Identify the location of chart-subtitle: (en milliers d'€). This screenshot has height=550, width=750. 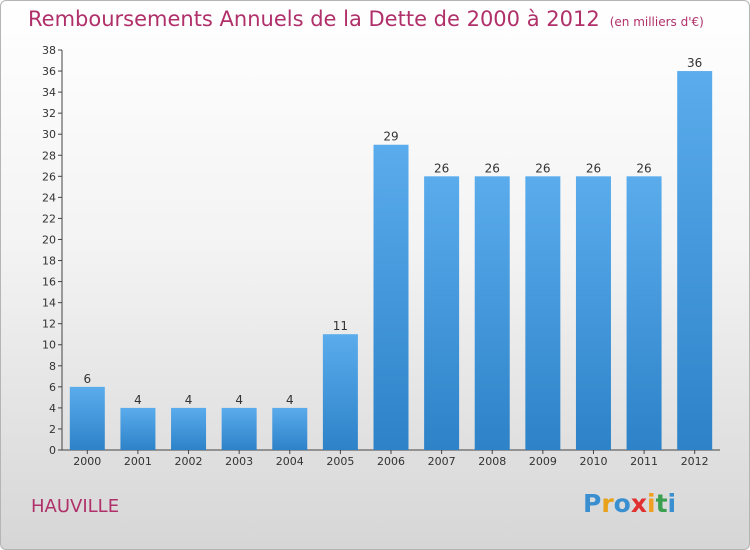
(656, 22).